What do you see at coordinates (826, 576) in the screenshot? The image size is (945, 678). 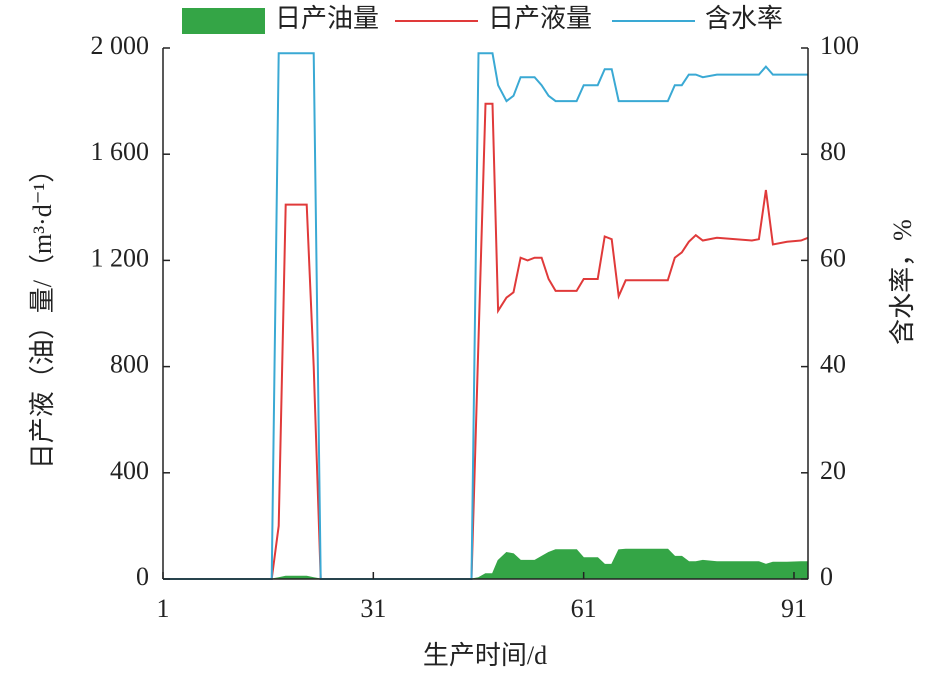 I see `y2-tick-label: 0` at bounding box center [826, 576].